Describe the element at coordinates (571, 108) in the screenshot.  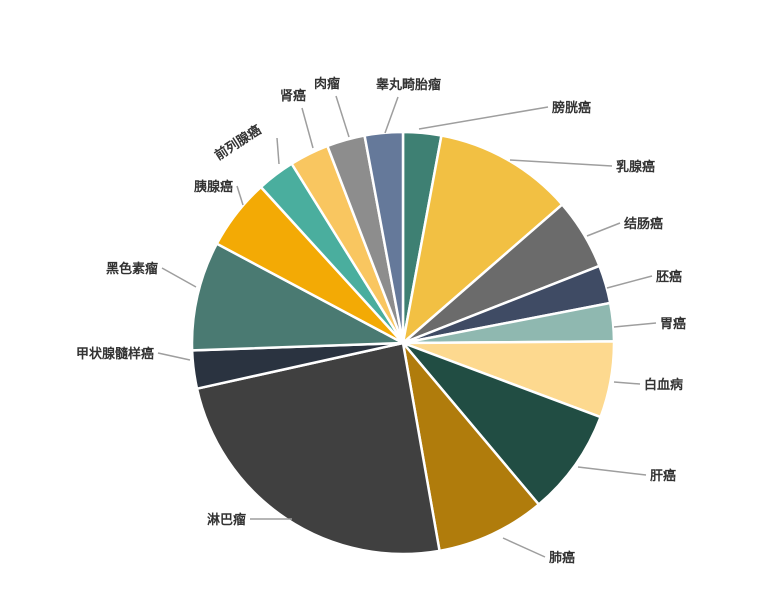
I see `slice-label: 膀胱癌` at that location.